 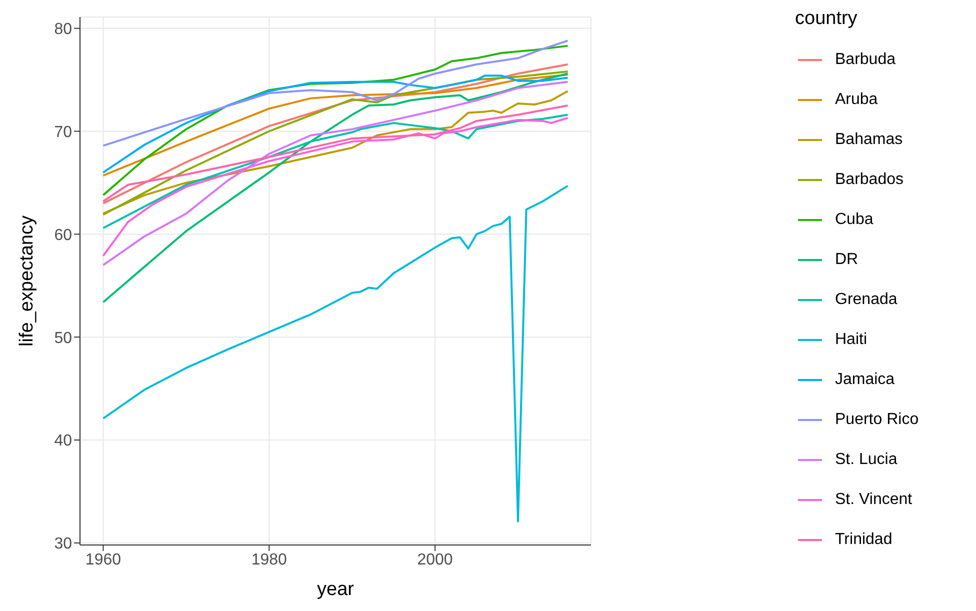 What do you see at coordinates (63, 441) in the screenshot?
I see `y-tick-label: 40` at bounding box center [63, 441].